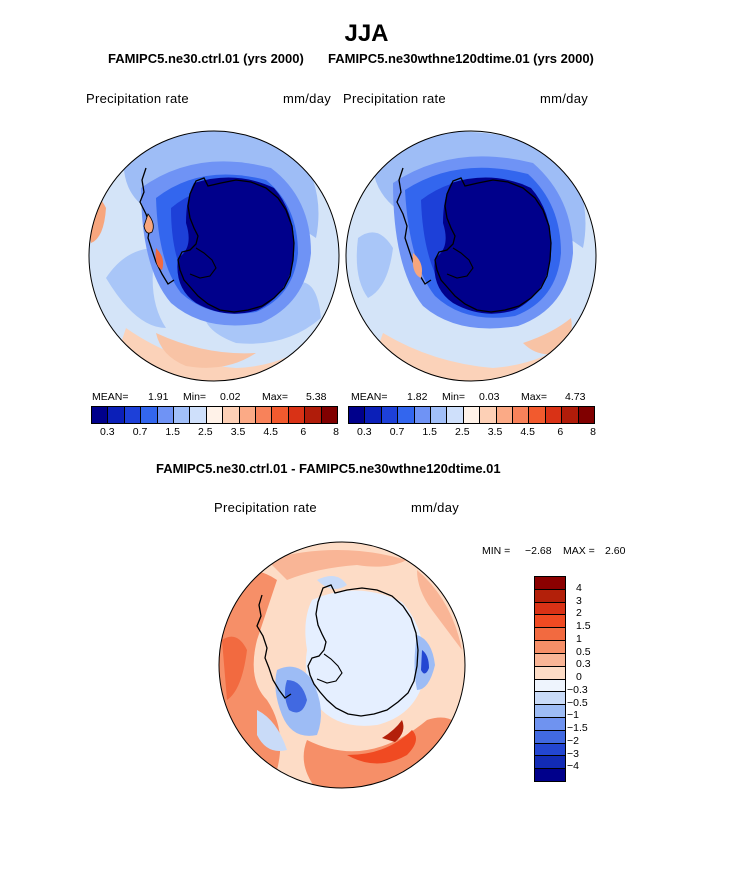 The image size is (733, 882). I want to click on left-antarctic-core, so click(236, 245).